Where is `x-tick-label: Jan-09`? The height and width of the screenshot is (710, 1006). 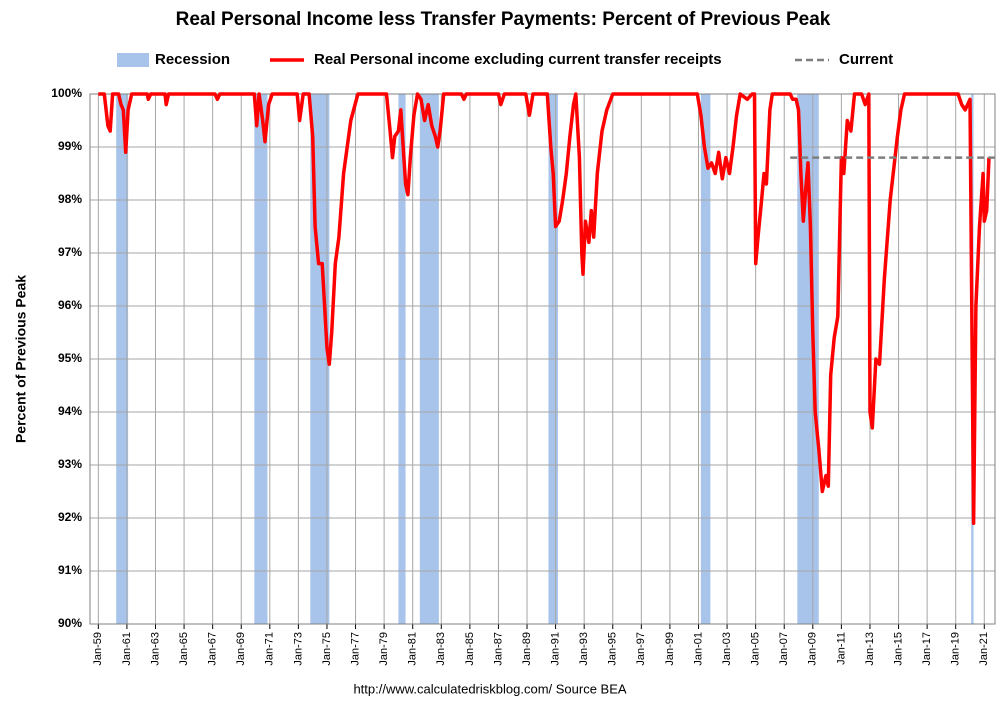
x-tick-label: Jan-09 is located at coordinates (813, 649).